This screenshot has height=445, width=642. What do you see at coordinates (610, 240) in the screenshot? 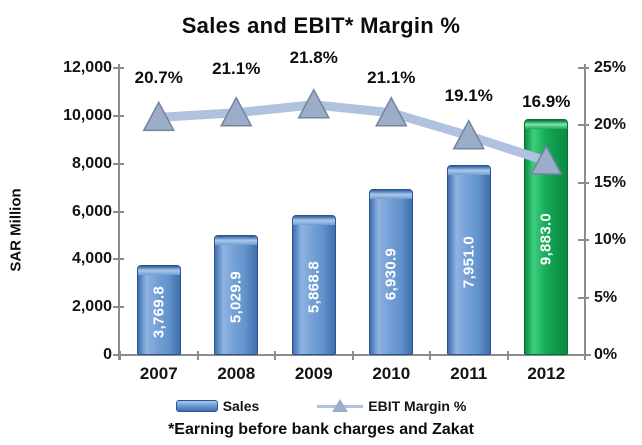
I see `y2-axis-tick-label: 10%` at bounding box center [610, 240].